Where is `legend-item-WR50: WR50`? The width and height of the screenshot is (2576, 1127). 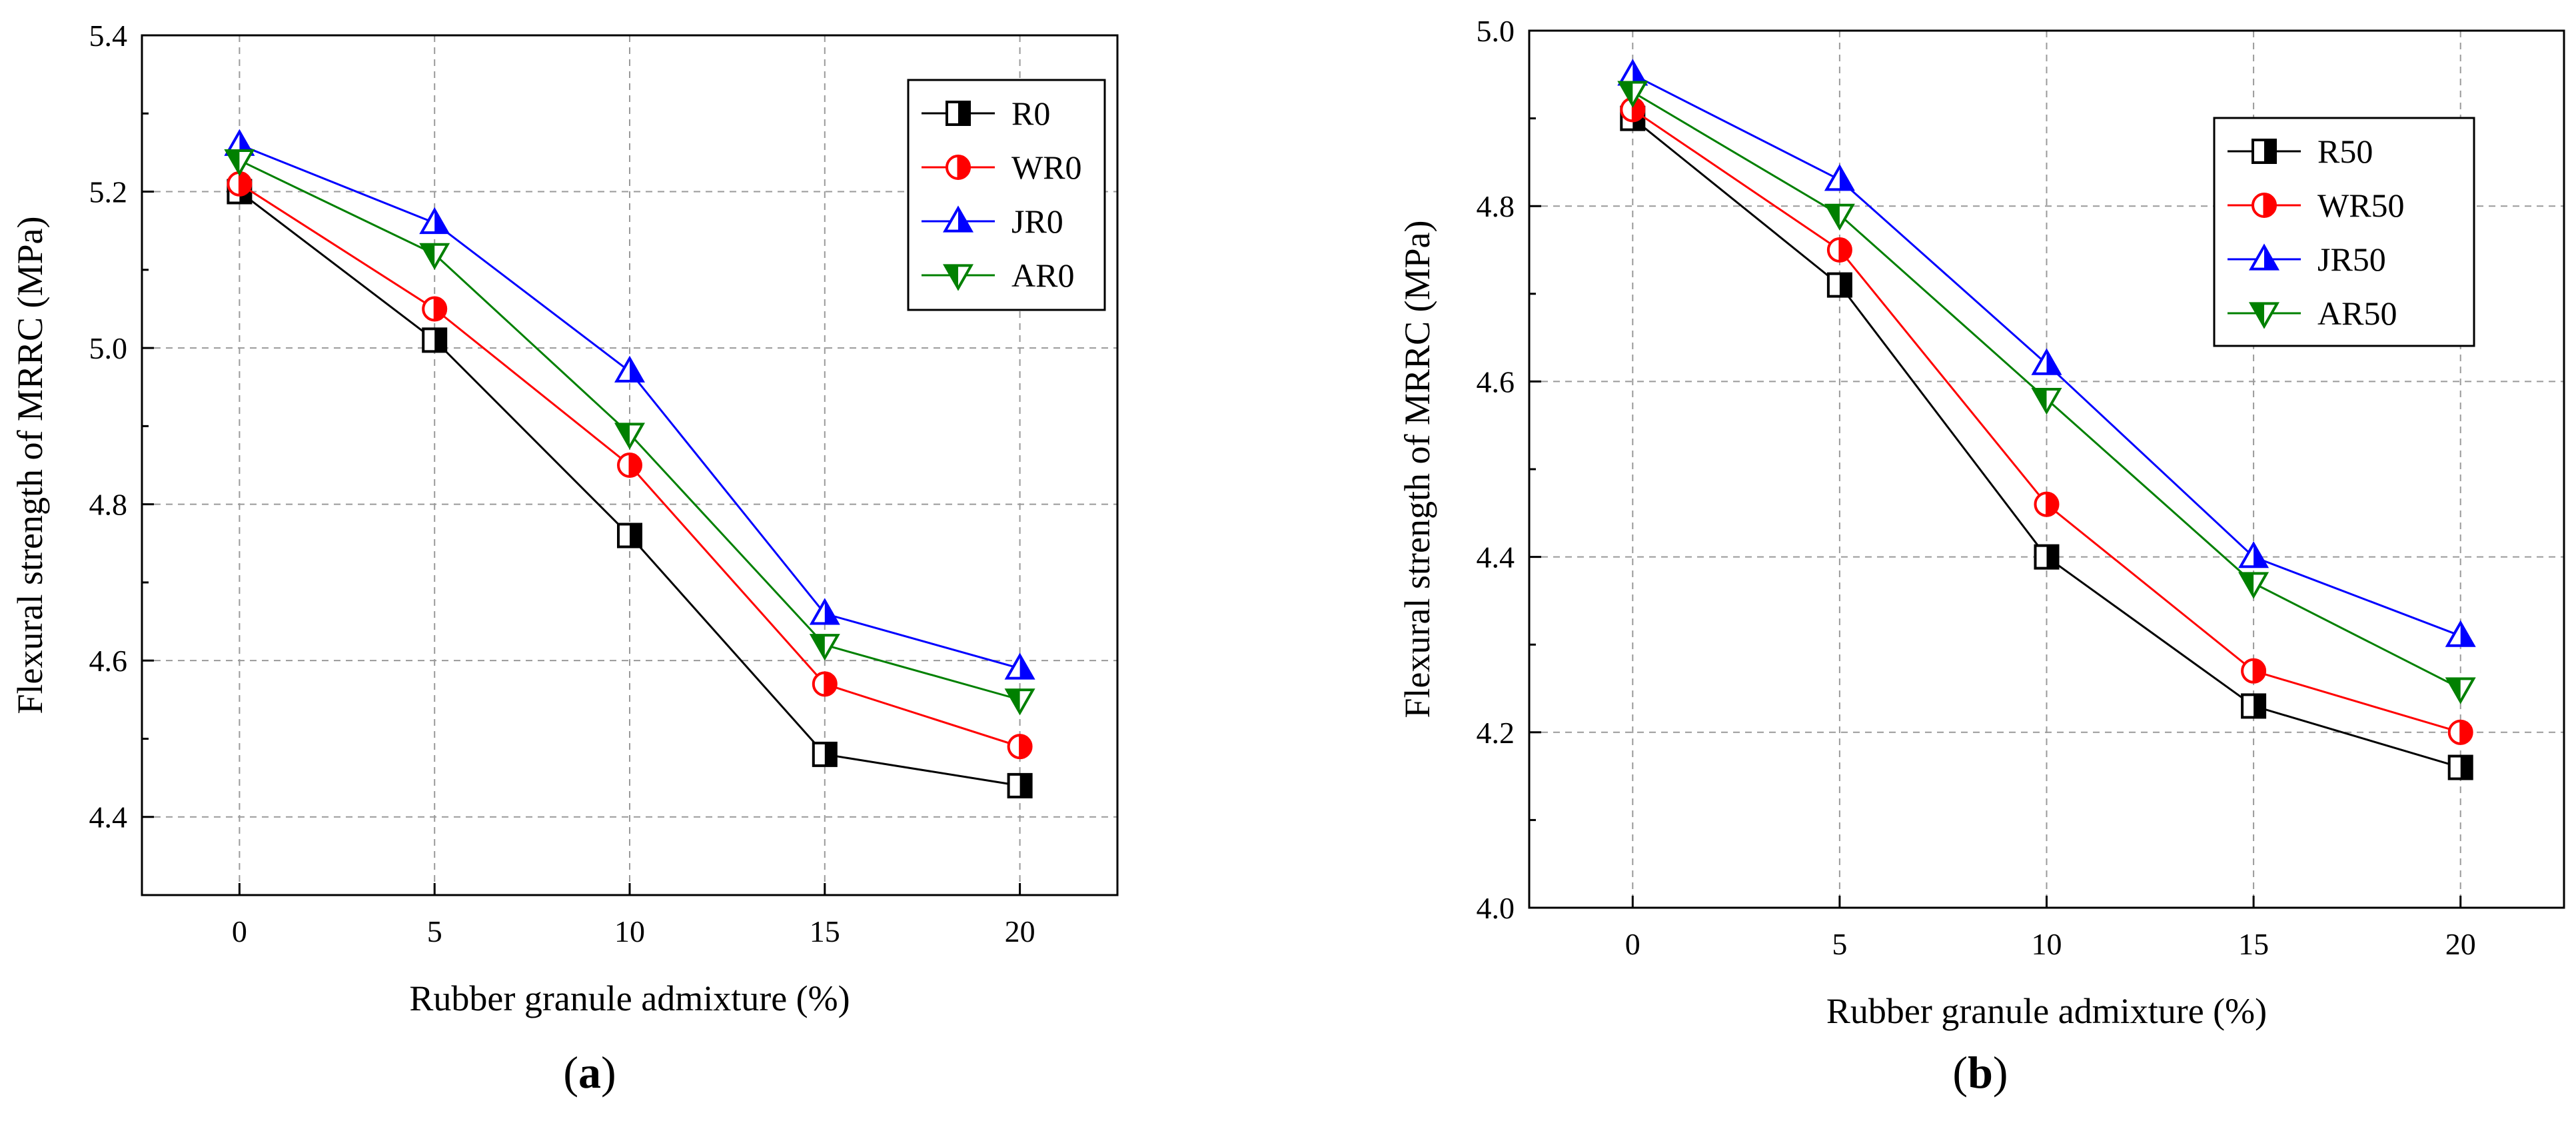 legend-item-WR50: WR50 is located at coordinates (2316, 205).